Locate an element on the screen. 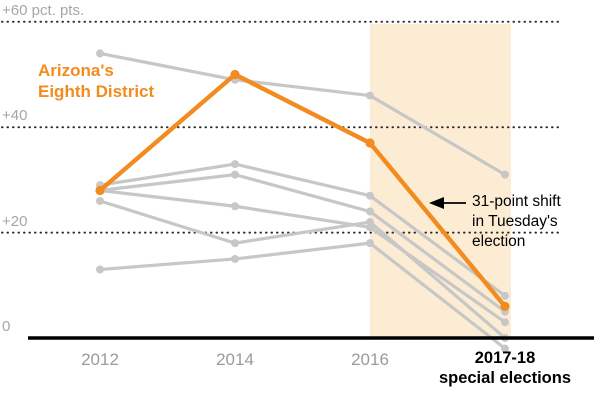 The image size is (600, 400). x-tick-label-special-elections: 2017-18 special elections is located at coordinates (505, 368).